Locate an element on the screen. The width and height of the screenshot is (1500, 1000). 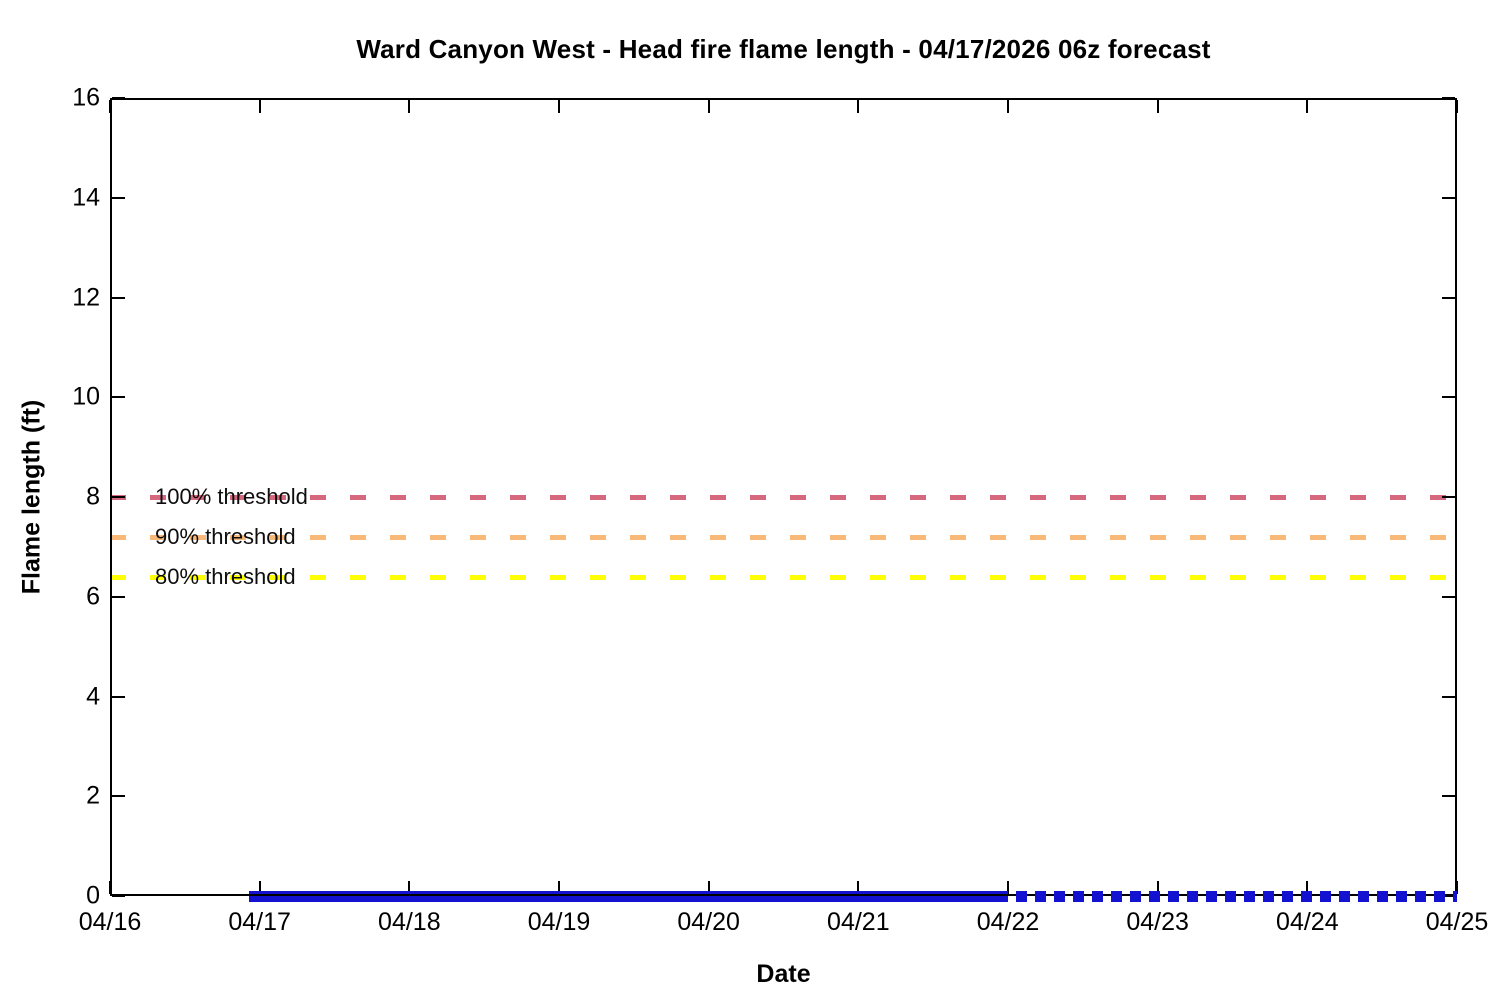
x-tick-label: 04/20 is located at coordinates (708, 922).